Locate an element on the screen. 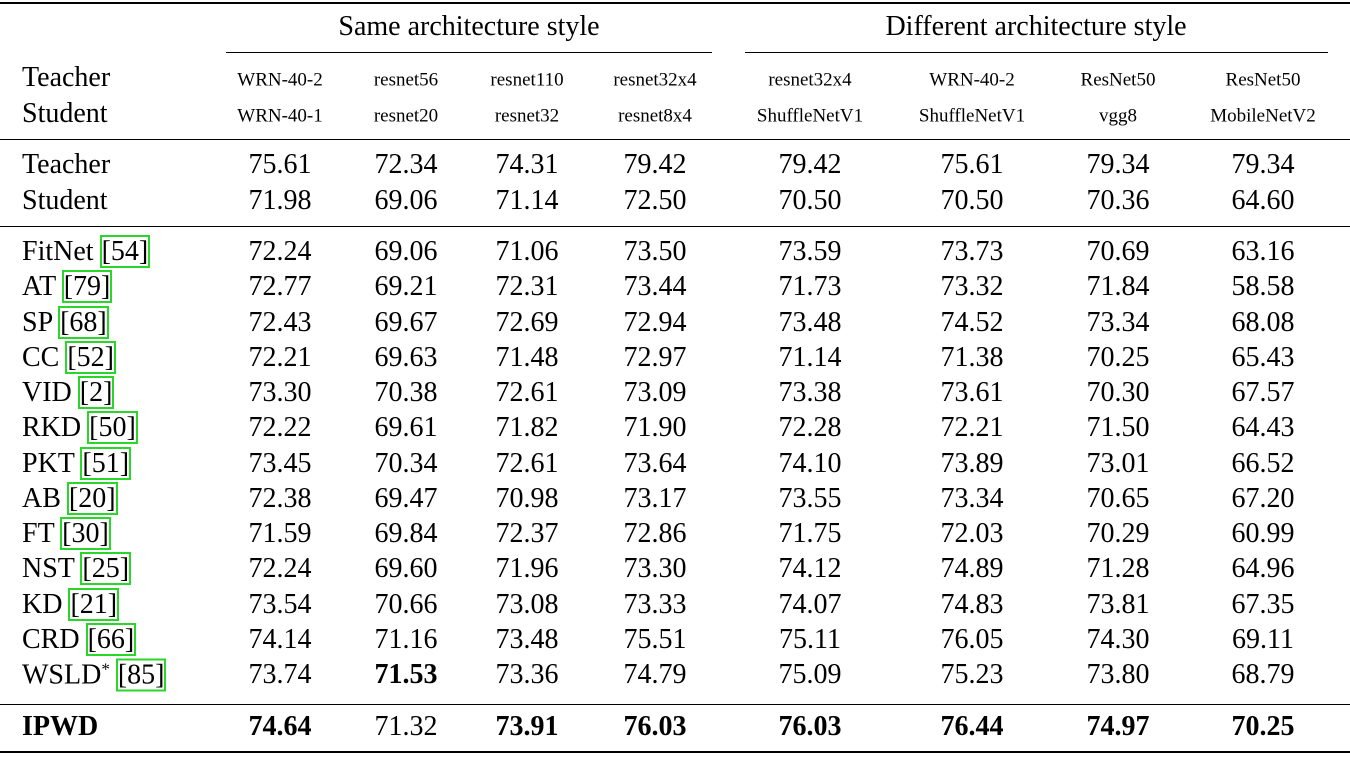 This screenshot has height=759, width=1350. cell: 73.61 is located at coordinates (972, 392).